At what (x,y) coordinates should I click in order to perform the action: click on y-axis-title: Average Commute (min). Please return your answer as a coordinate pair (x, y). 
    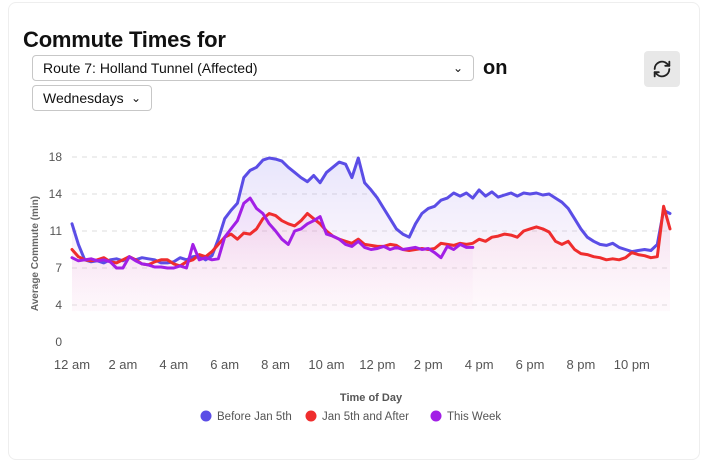
    Looking at the image, I should click on (35, 253).